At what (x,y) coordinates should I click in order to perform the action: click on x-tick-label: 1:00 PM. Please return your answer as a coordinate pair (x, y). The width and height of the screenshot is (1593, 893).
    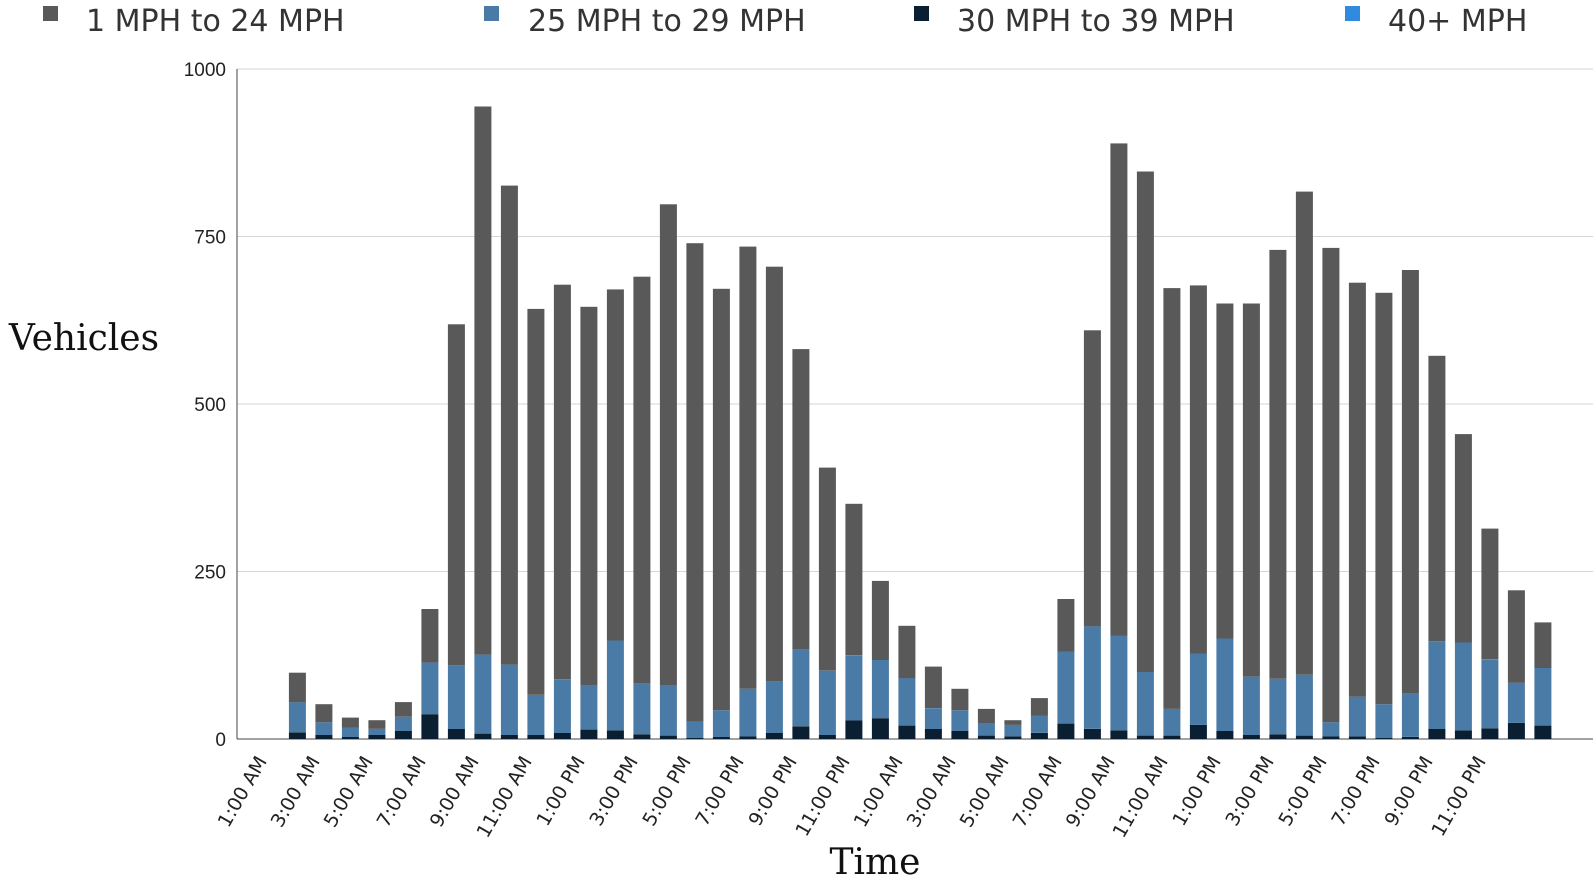
    Looking at the image, I should click on (560, 791).